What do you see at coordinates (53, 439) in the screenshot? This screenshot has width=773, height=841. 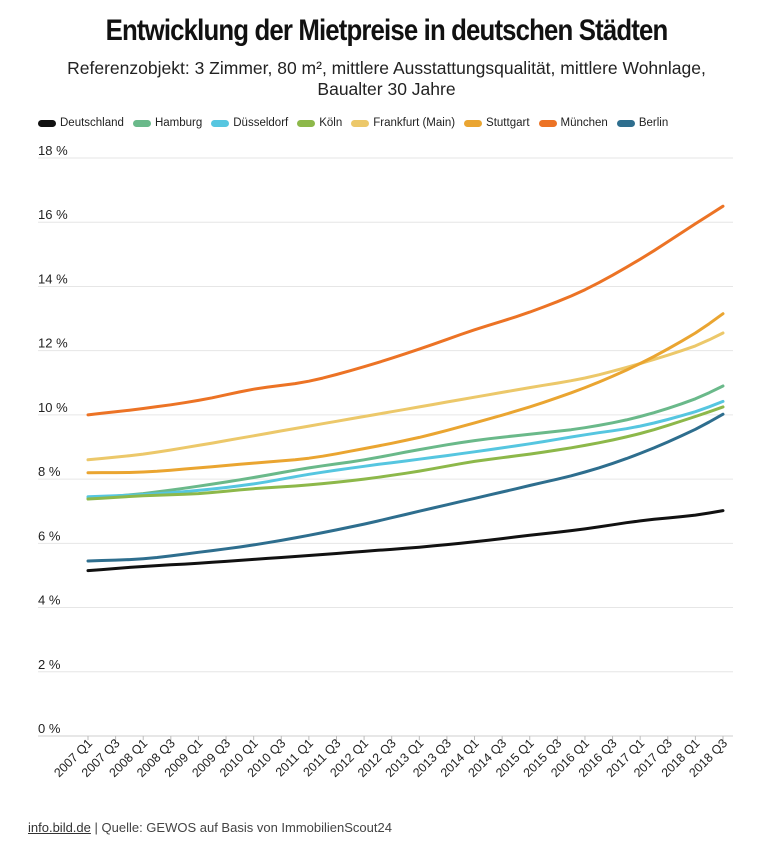 I see `y-axis-labels: 0 % 2 % 4 % 6 % 8 % 10 % 12 % 14 % 16 % 18 %` at bounding box center [53, 439].